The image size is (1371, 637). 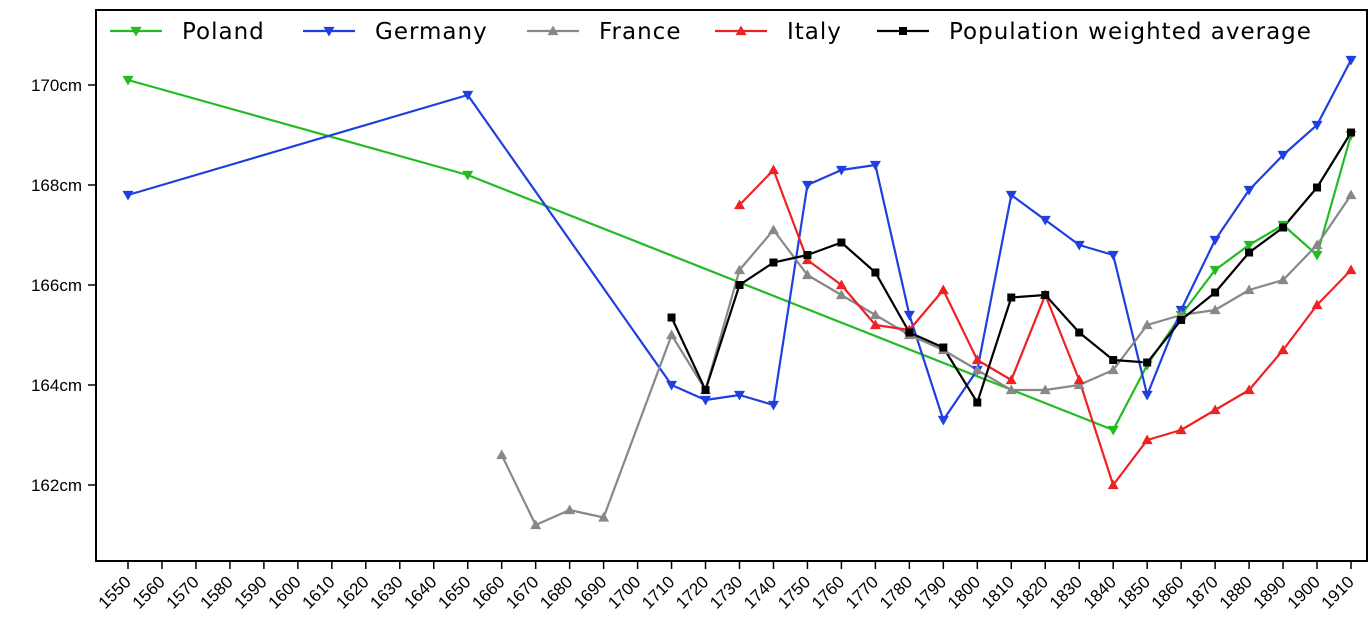 What do you see at coordinates (251, 592) in the screenshot?
I see `x-tick-label-1590: 1590` at bounding box center [251, 592].